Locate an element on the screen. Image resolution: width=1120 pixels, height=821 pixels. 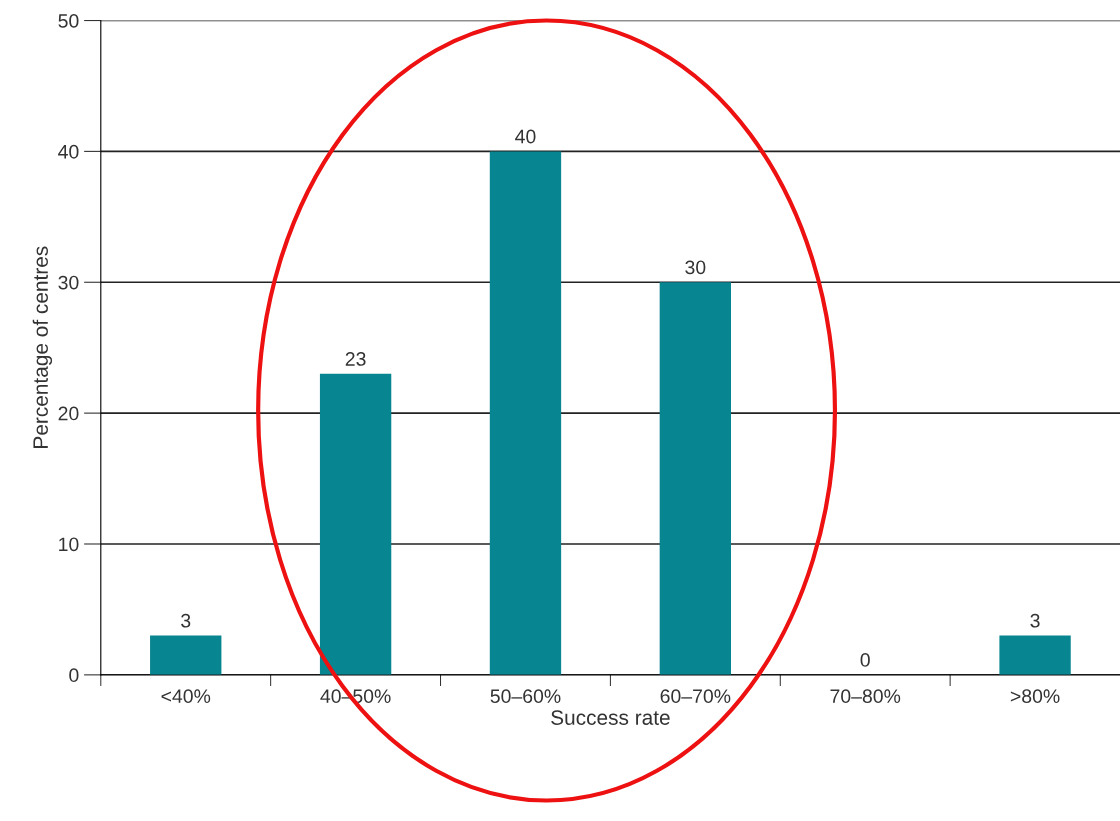
y-tick-label: 40 is located at coordinates (68, 151).